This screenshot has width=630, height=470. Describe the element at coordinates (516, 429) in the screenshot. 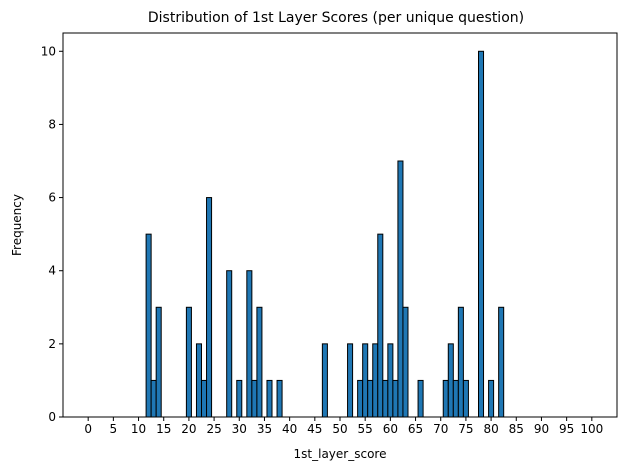

I see `x-tick-label: 85` at that location.